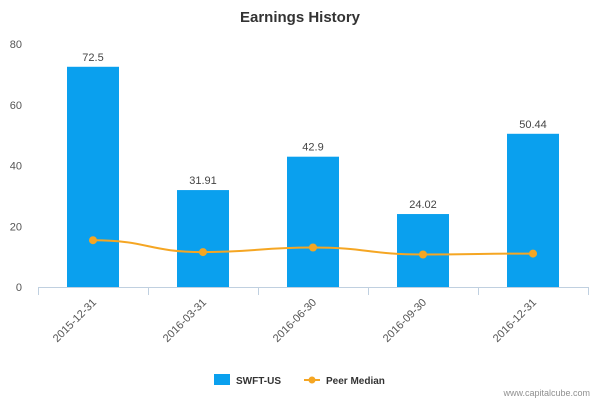  What do you see at coordinates (258, 381) in the screenshot?
I see `legend-label-swft-us: SWFT-US` at bounding box center [258, 381].